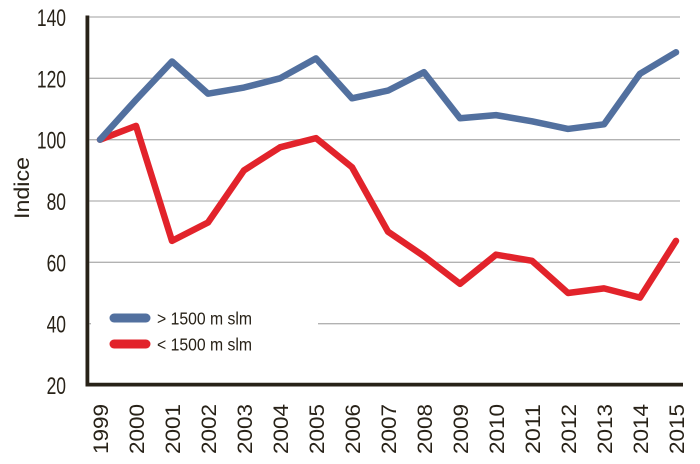 The width and height of the screenshot is (700, 464). I want to click on legend-label-below-1500: < 1500 m slm, so click(204, 345).